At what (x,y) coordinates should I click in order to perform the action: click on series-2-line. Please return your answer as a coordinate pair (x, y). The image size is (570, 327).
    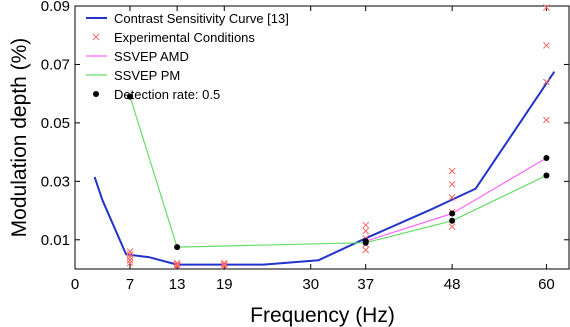
    Looking at the image, I should click on (456, 199).